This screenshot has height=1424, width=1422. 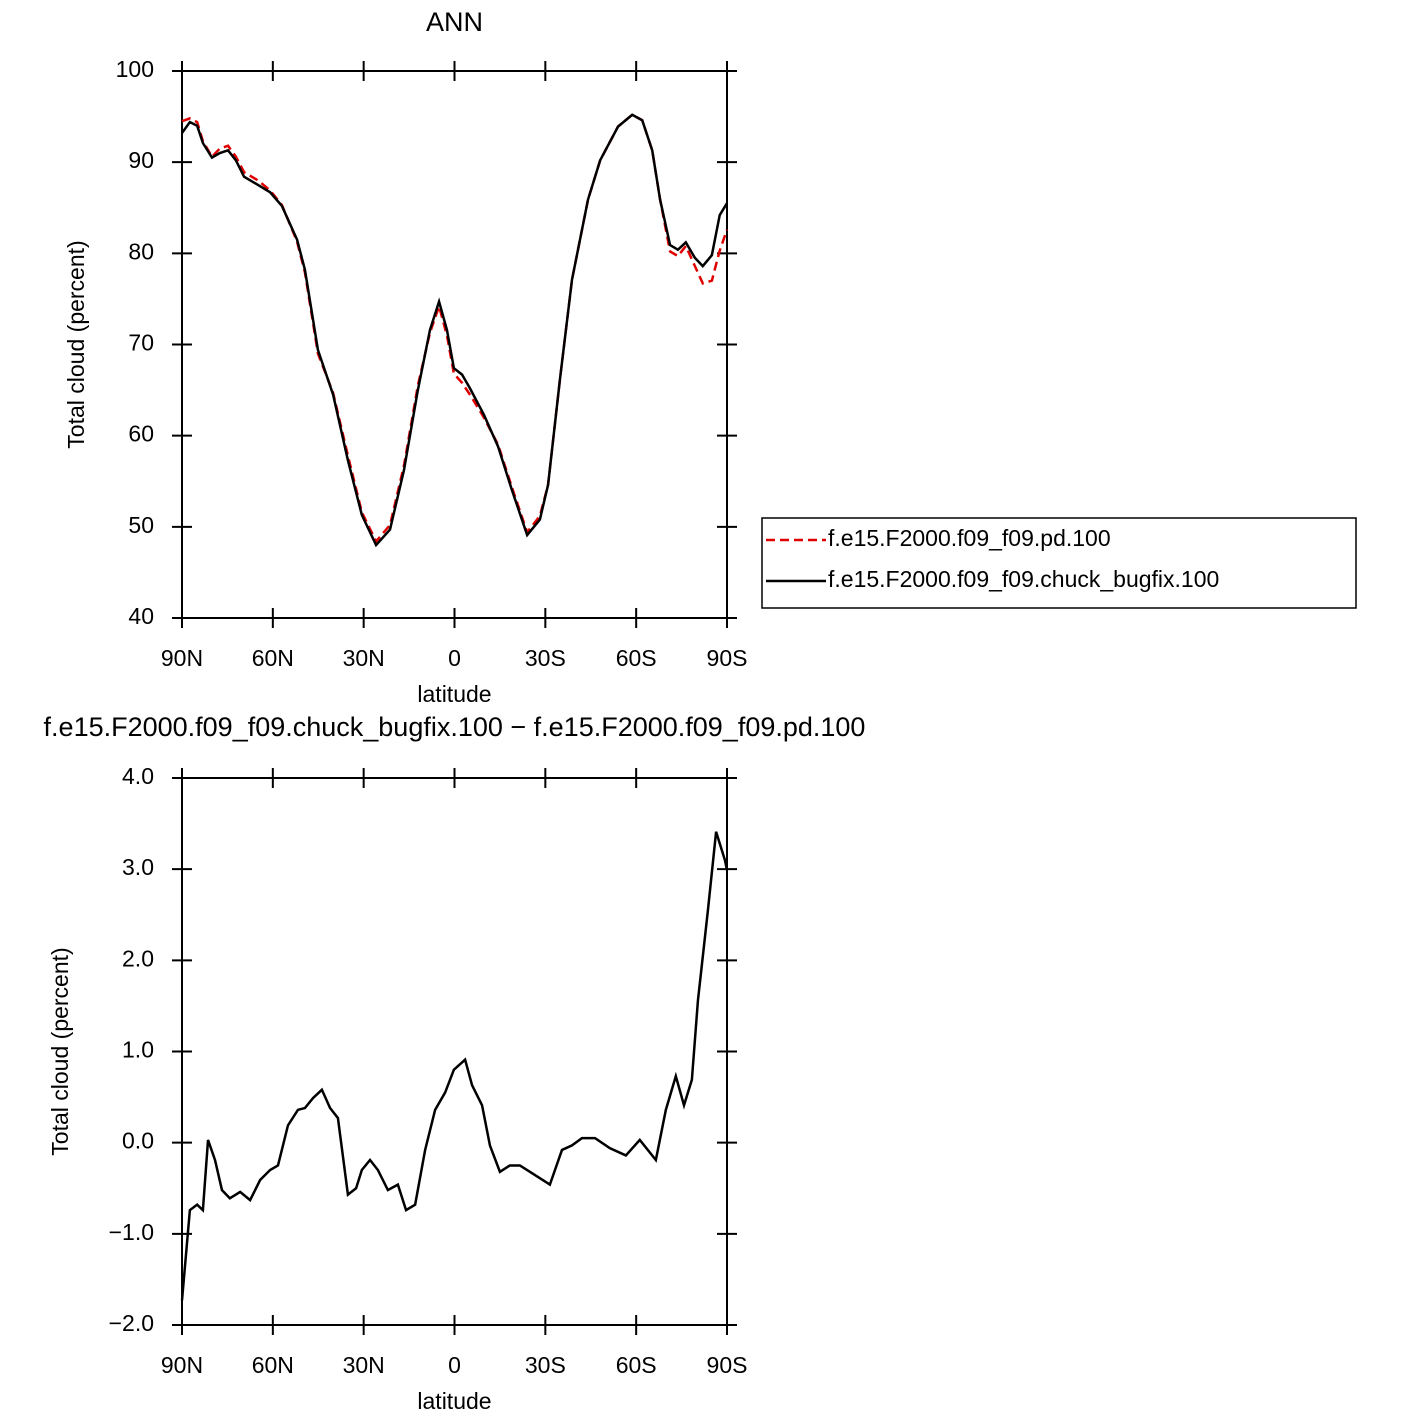 What do you see at coordinates (131, 1232) in the screenshot?
I see `y-tick-label: −1.0` at bounding box center [131, 1232].